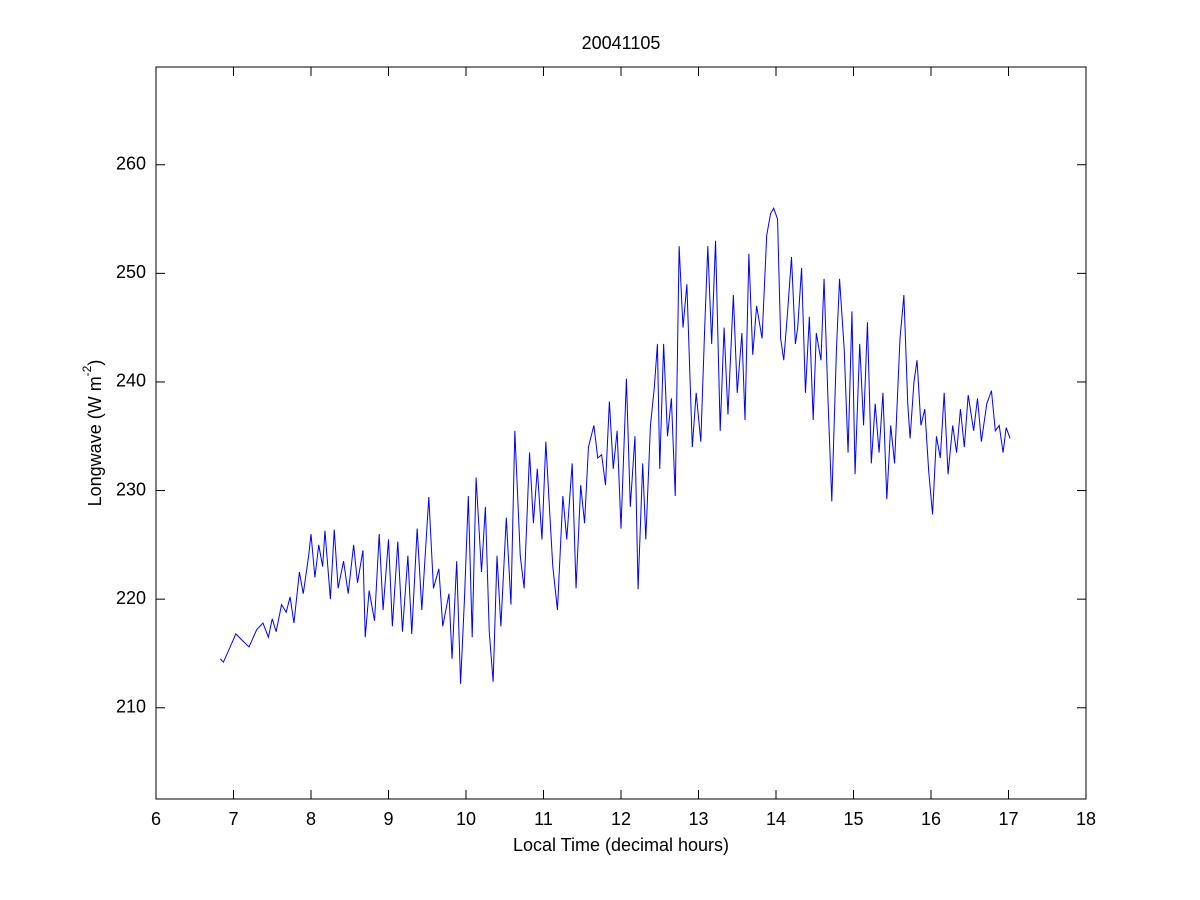  What do you see at coordinates (233, 819) in the screenshot?
I see `x-tick-label: 7` at bounding box center [233, 819].